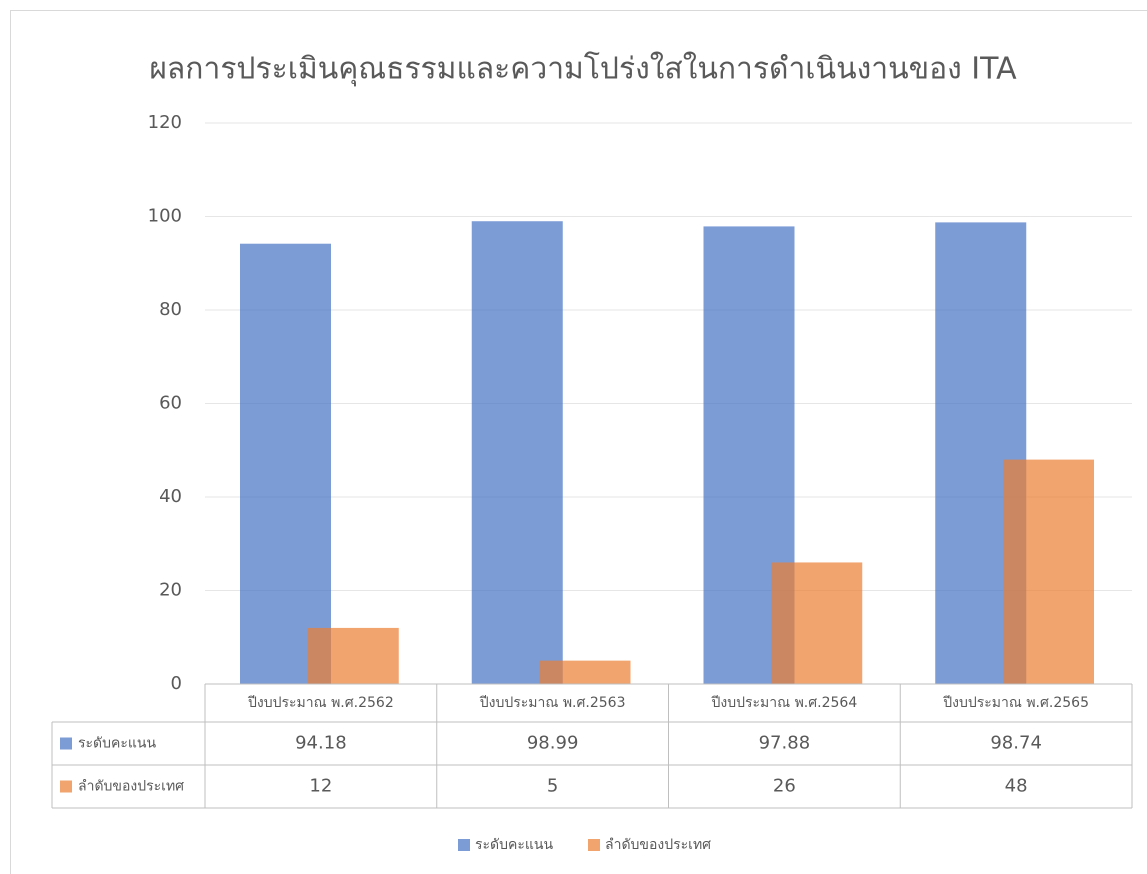  Describe the element at coordinates (784, 786) in the screenshot. I see `table-cell: 26` at that location.